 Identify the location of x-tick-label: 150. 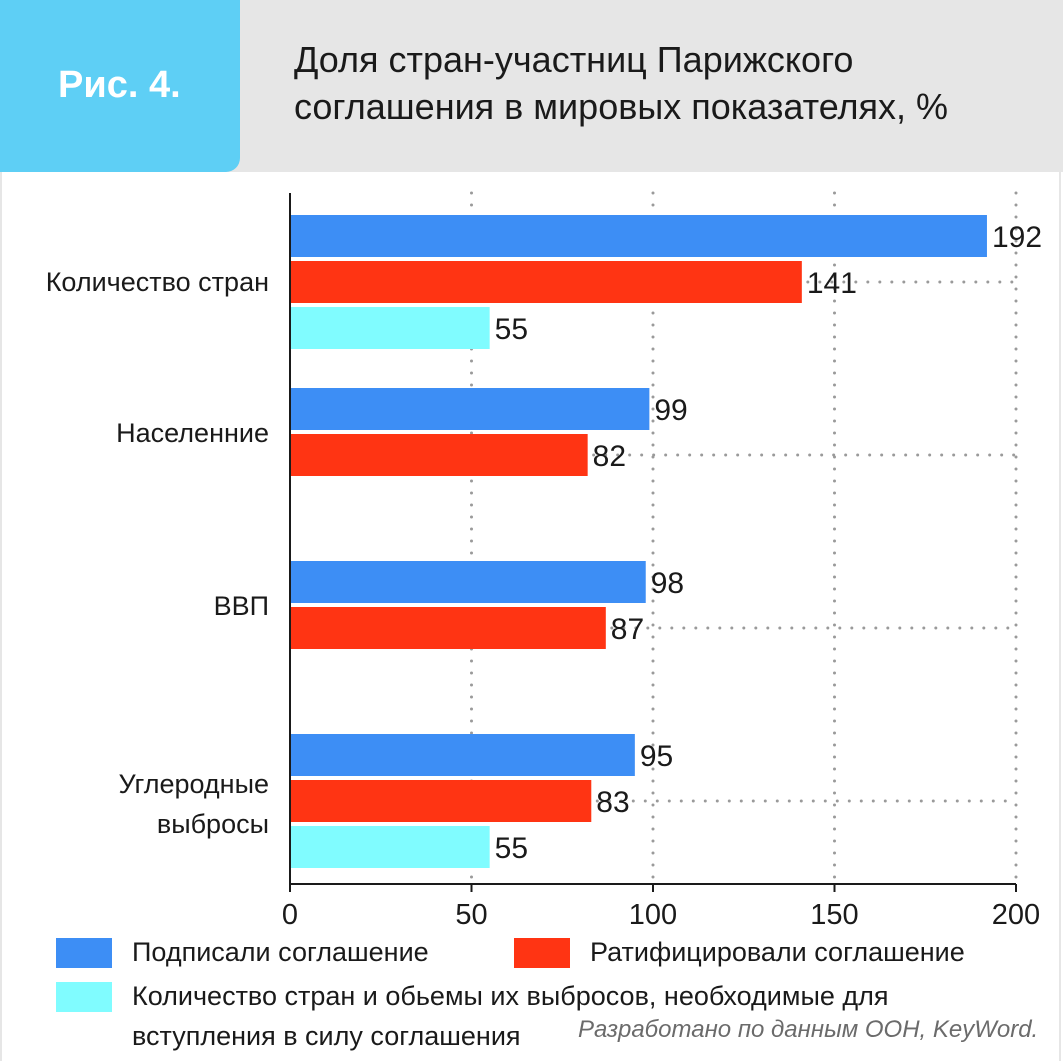
(834, 915).